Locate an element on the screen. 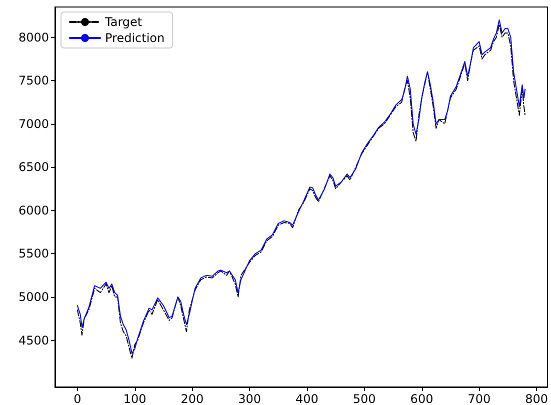 This screenshot has height=405, width=551. x-tick-label: 400 is located at coordinates (307, 398).